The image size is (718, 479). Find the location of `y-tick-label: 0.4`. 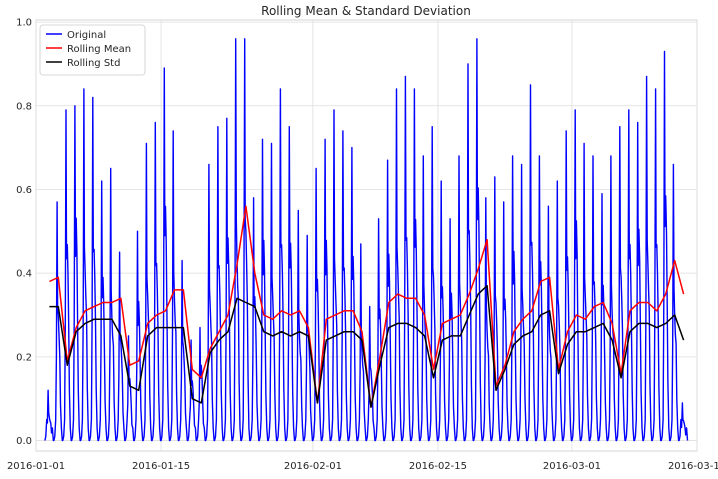

y-tick-label: 0.4 is located at coordinates (24, 274).